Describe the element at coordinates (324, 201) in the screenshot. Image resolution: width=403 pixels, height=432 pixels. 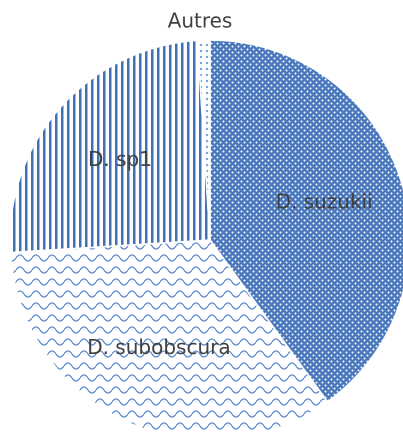
I see `slice-label: D. suzukii` at that location.